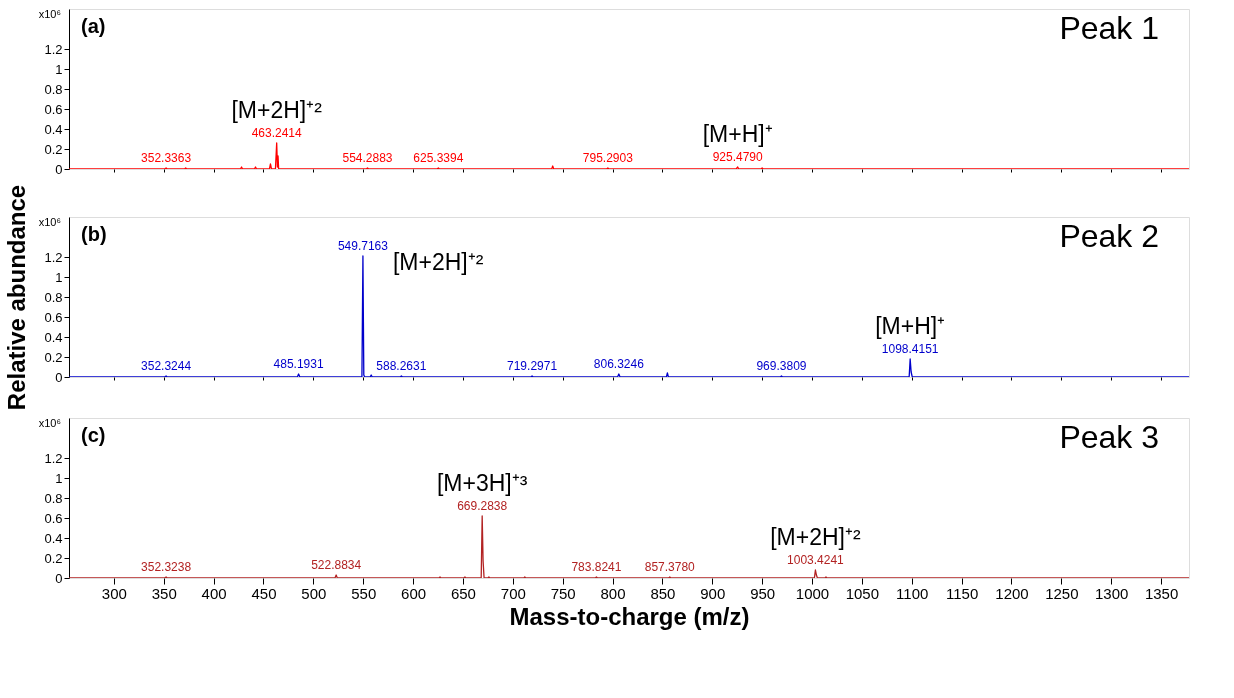 This screenshot has width=1234, height=698. What do you see at coordinates (363, 246) in the screenshot?
I see `annotation: 549.7163` at bounding box center [363, 246].